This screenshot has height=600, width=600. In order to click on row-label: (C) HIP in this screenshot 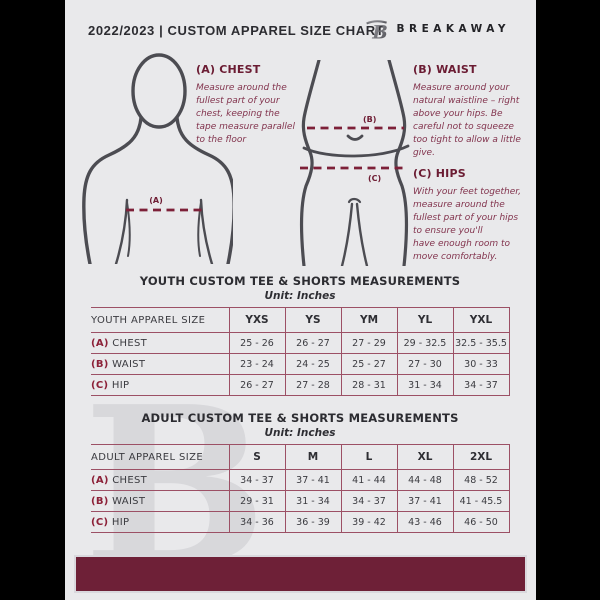, I will do `click(160, 522)`.